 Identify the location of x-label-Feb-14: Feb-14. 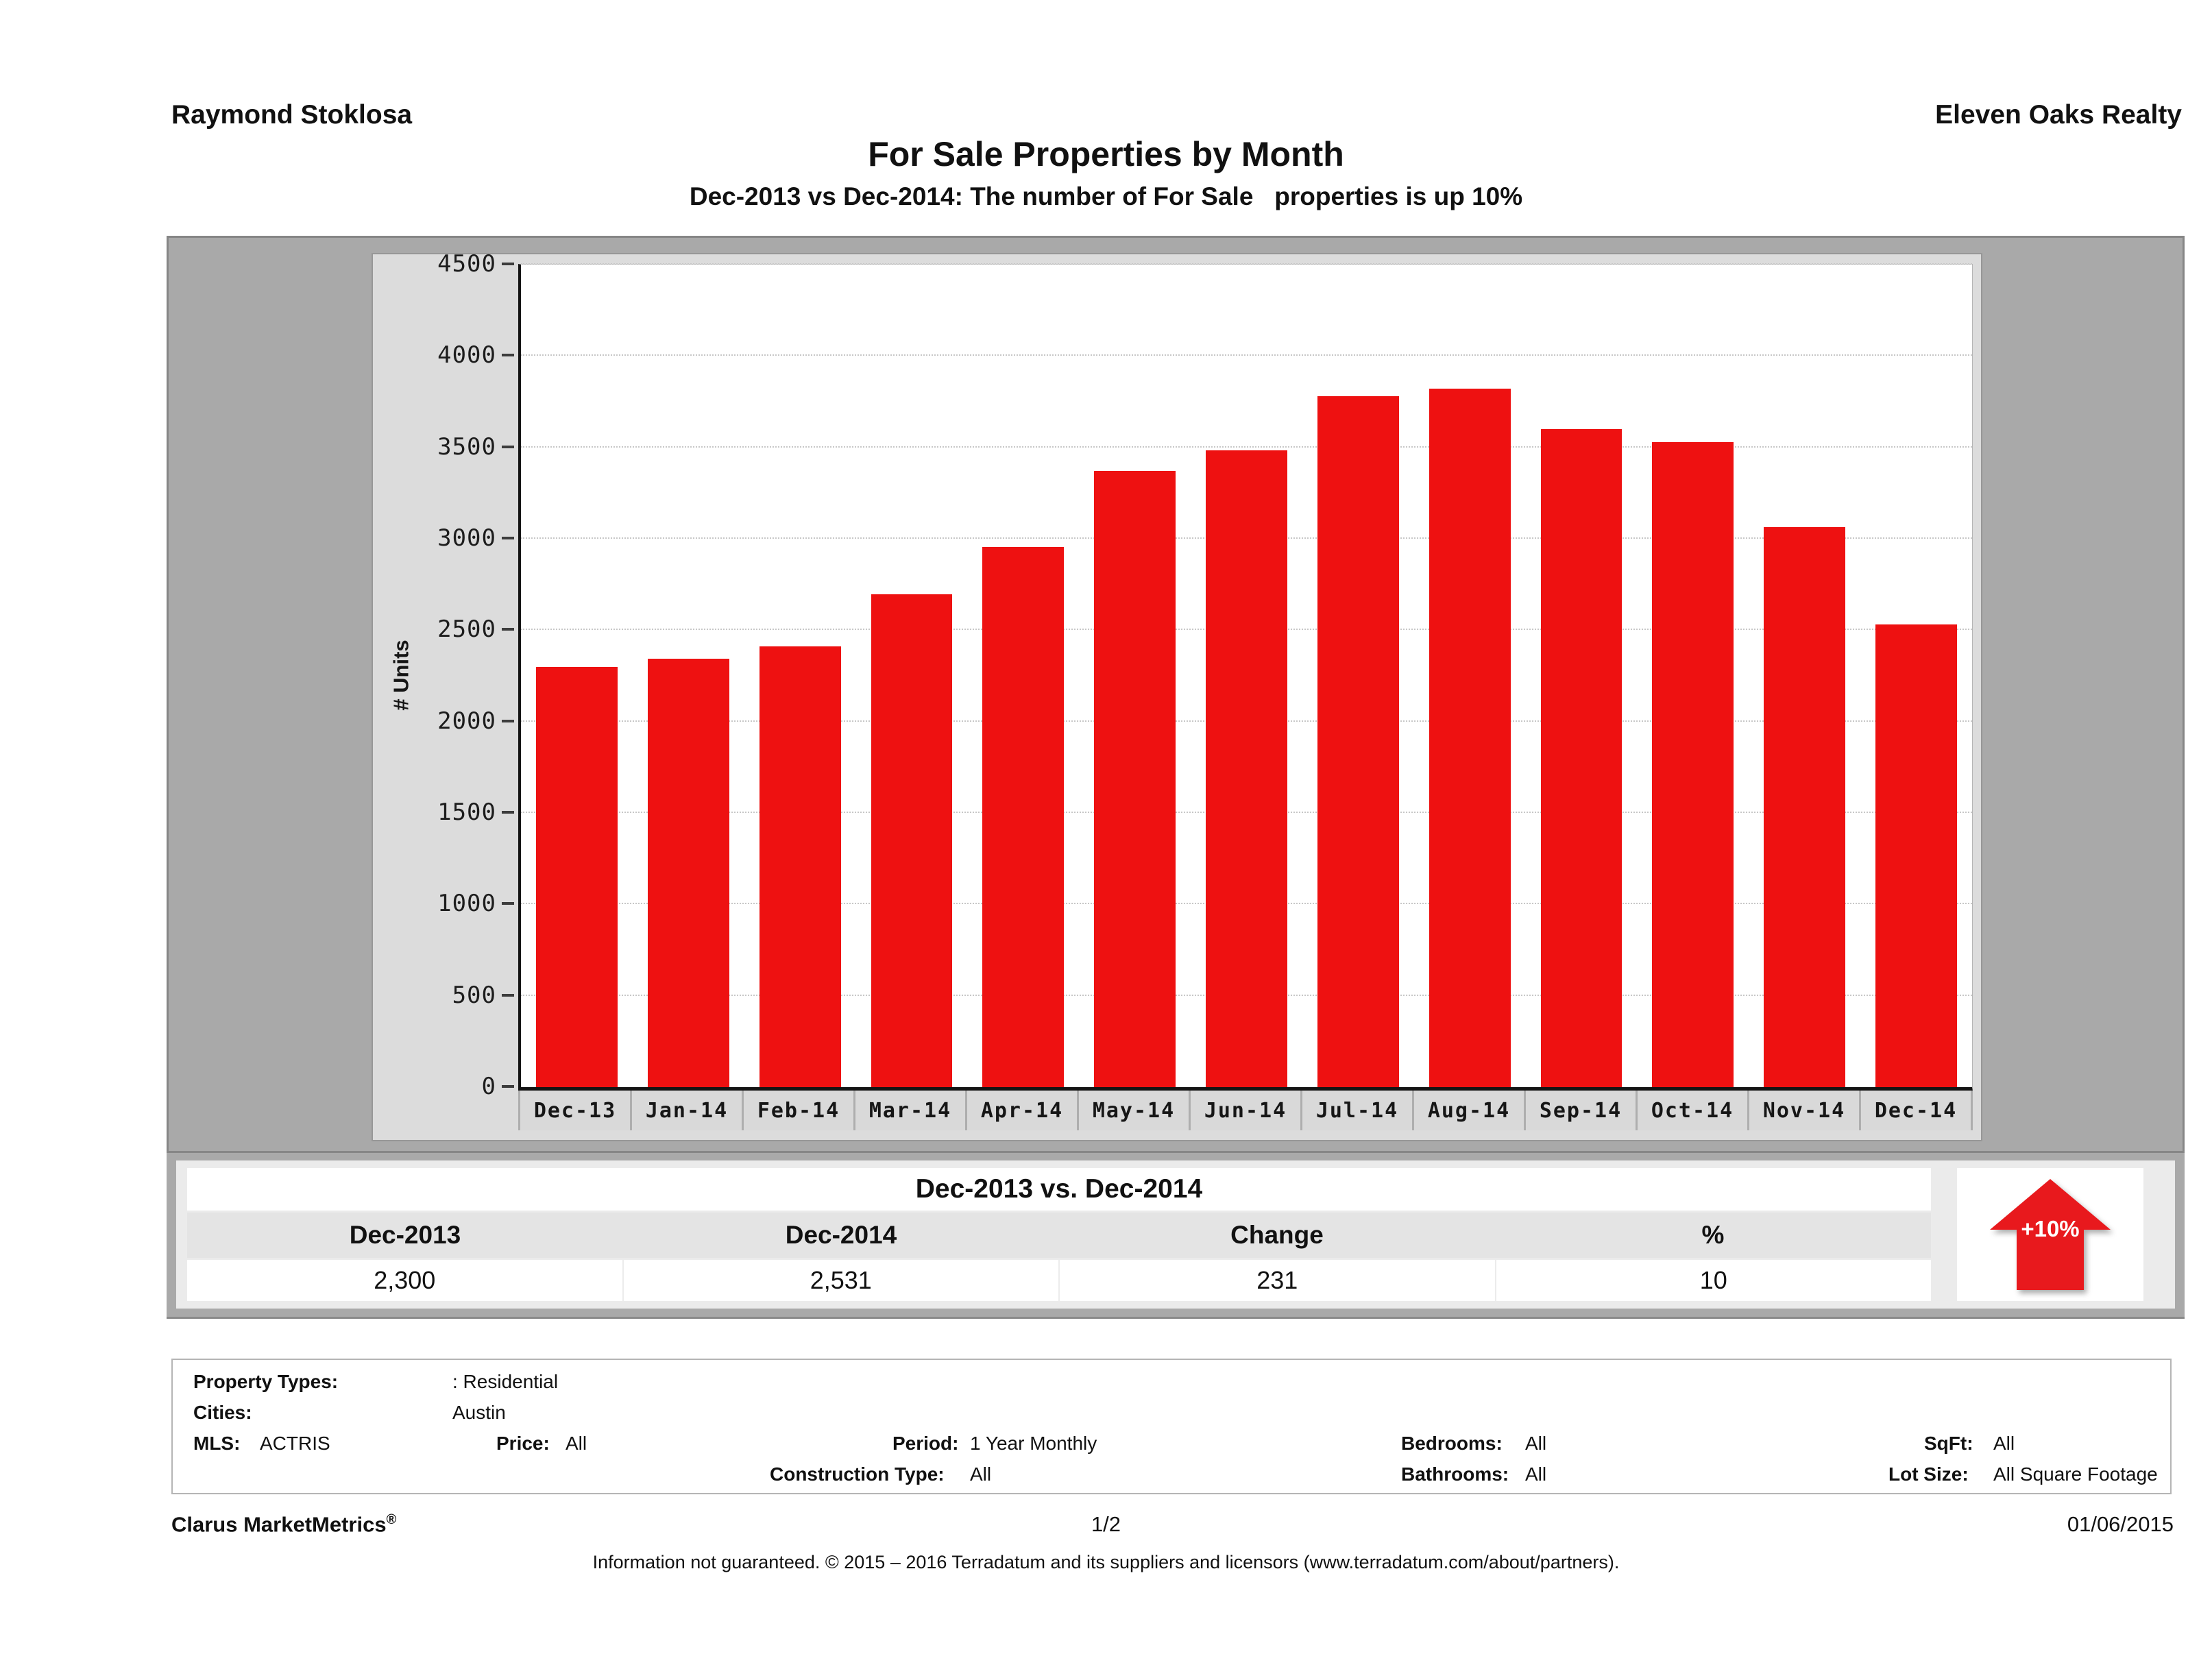
(798, 1110).